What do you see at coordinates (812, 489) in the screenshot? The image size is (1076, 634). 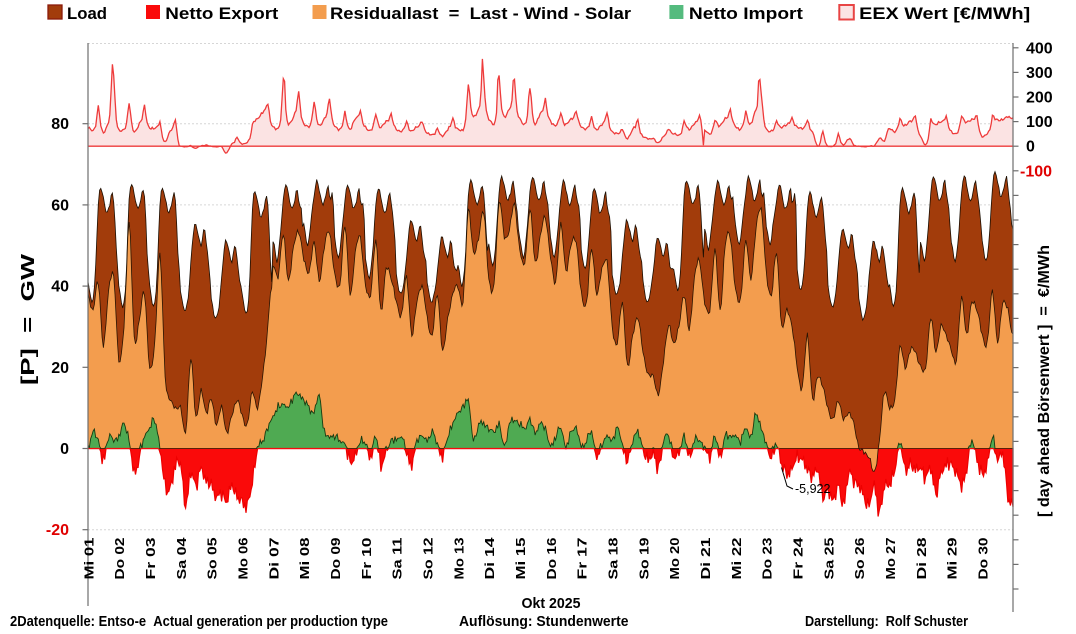 I see `svg-text: -5,922` at bounding box center [812, 489].